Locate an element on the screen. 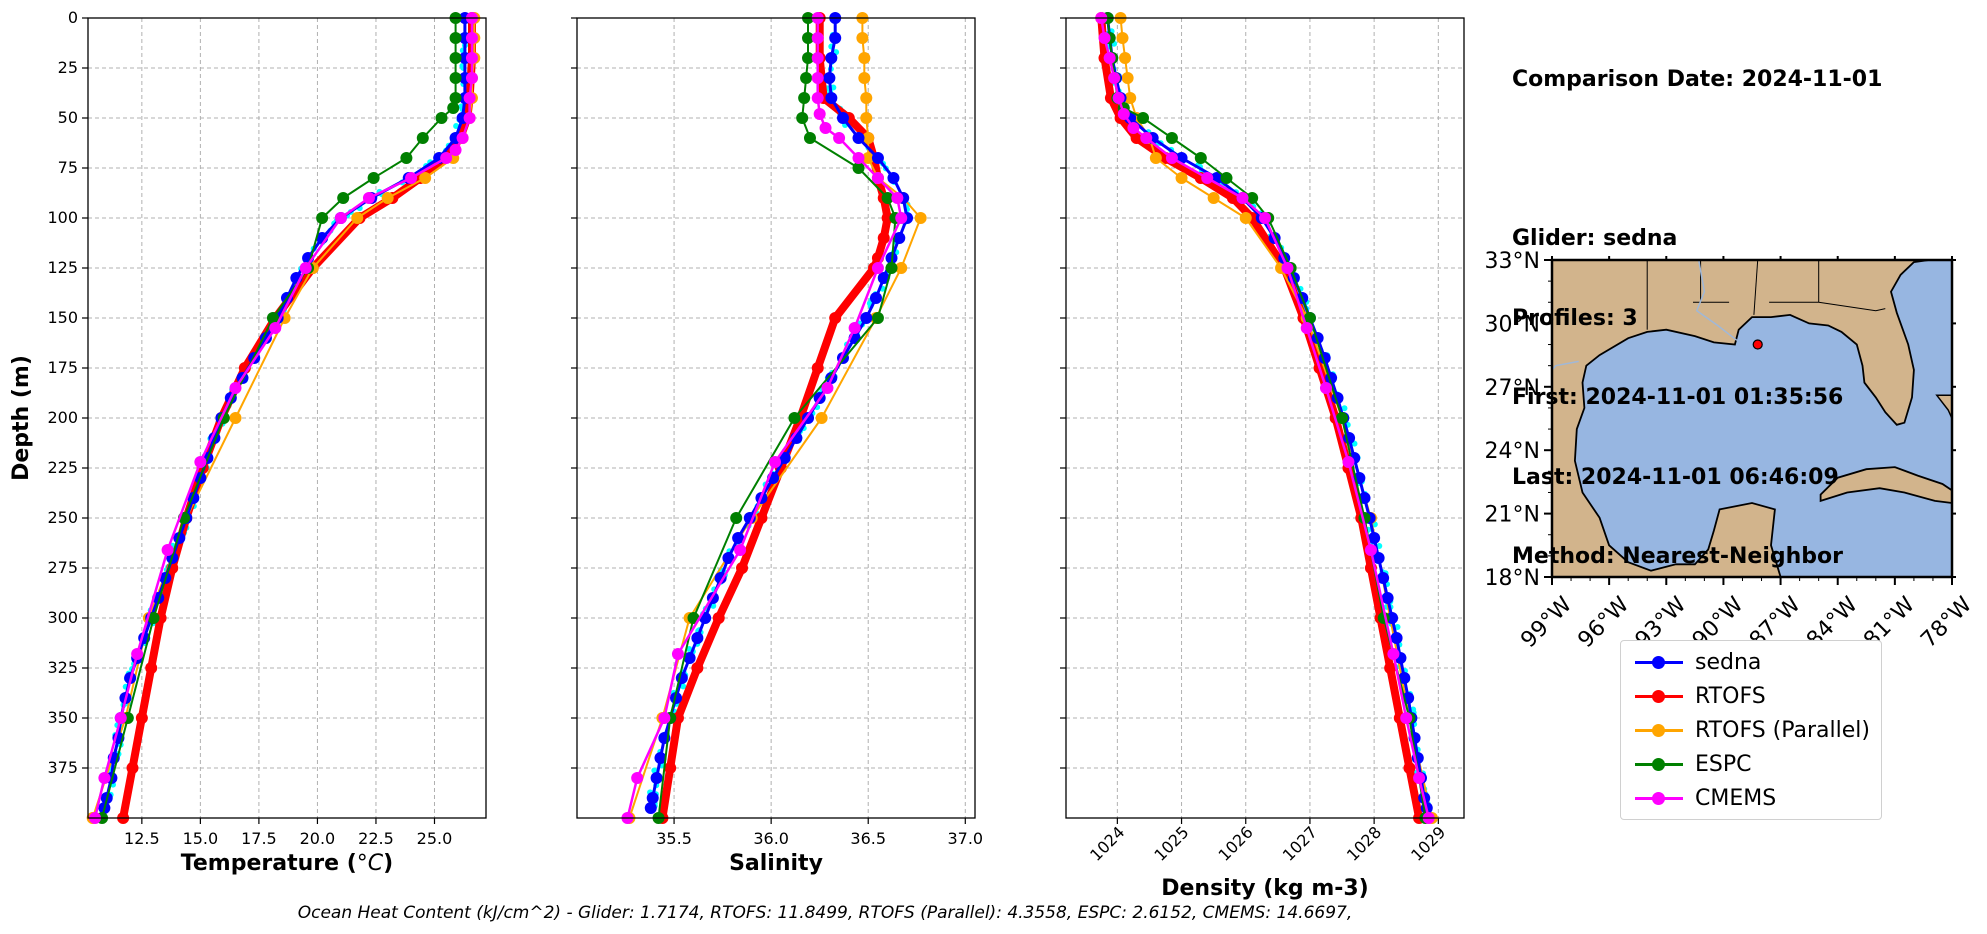 Image resolution: width=1987 pixels, height=934 pixels. x-tick-label: 35.5 is located at coordinates (674, 838).